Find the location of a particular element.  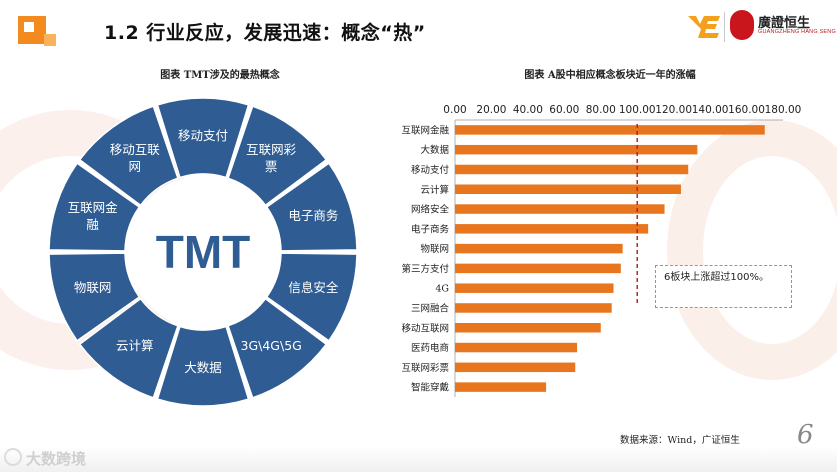

category-label: 互联网金融 is located at coordinates (425, 130).